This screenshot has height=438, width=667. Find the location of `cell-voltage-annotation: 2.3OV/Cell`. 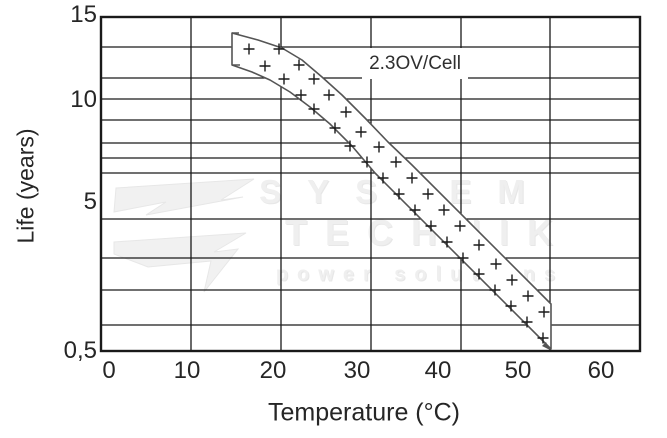

cell-voltage-annotation: 2.3OV/Cell is located at coordinates (415, 63).